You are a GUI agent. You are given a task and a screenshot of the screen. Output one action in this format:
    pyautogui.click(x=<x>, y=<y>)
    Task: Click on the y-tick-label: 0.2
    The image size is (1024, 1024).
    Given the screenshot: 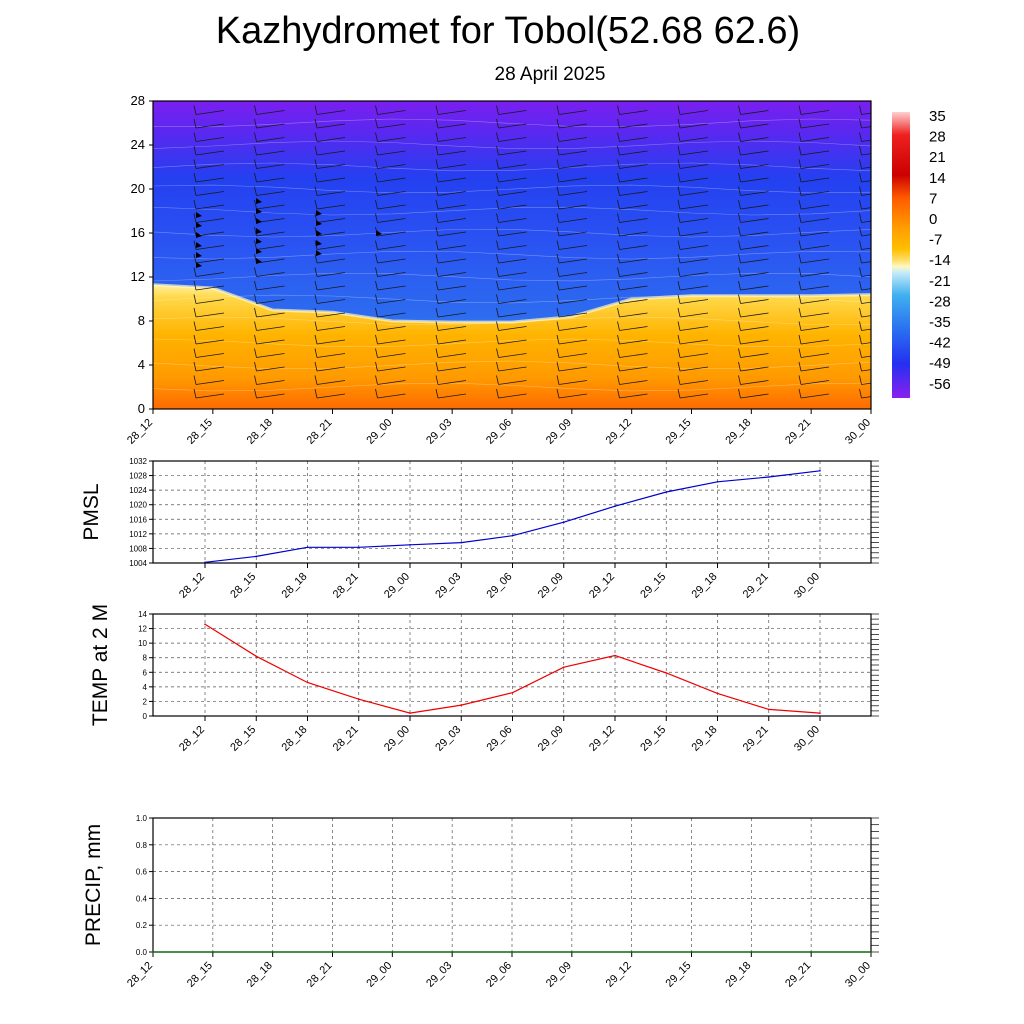 What is the action you would take?
    pyautogui.click(x=142, y=925)
    